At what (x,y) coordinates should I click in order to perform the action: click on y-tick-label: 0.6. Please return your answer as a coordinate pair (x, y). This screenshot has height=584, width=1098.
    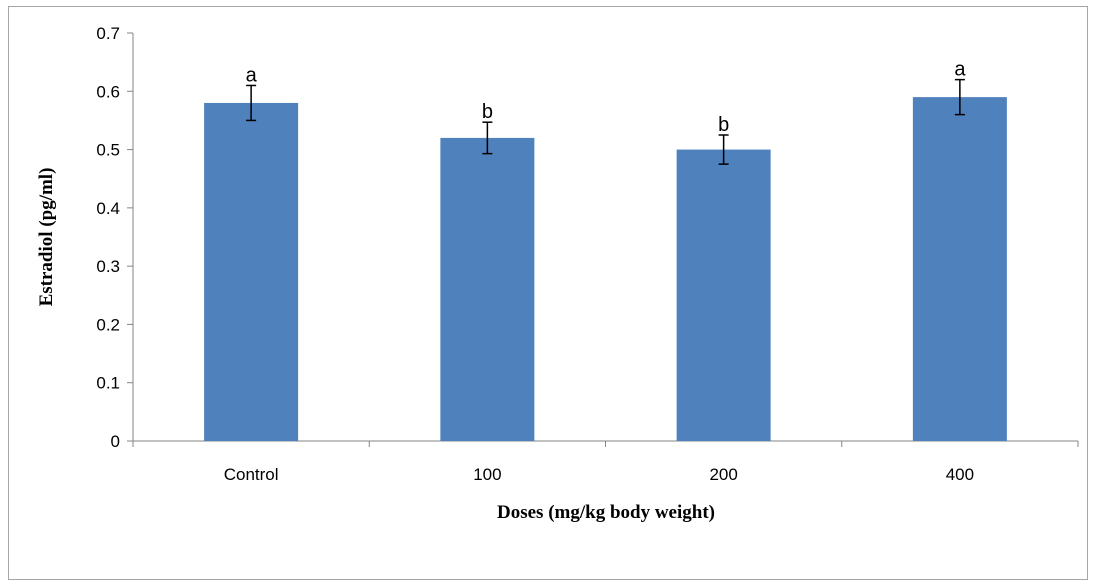
    Looking at the image, I should click on (108, 91).